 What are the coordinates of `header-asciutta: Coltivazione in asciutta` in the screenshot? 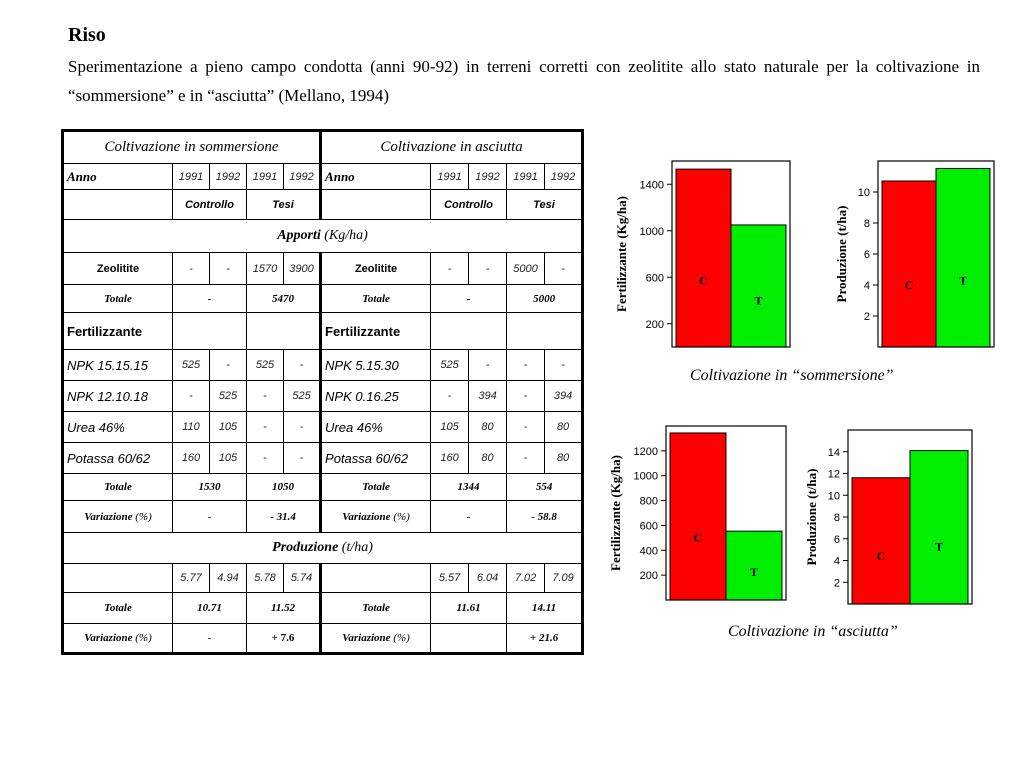 It's located at (452, 147).